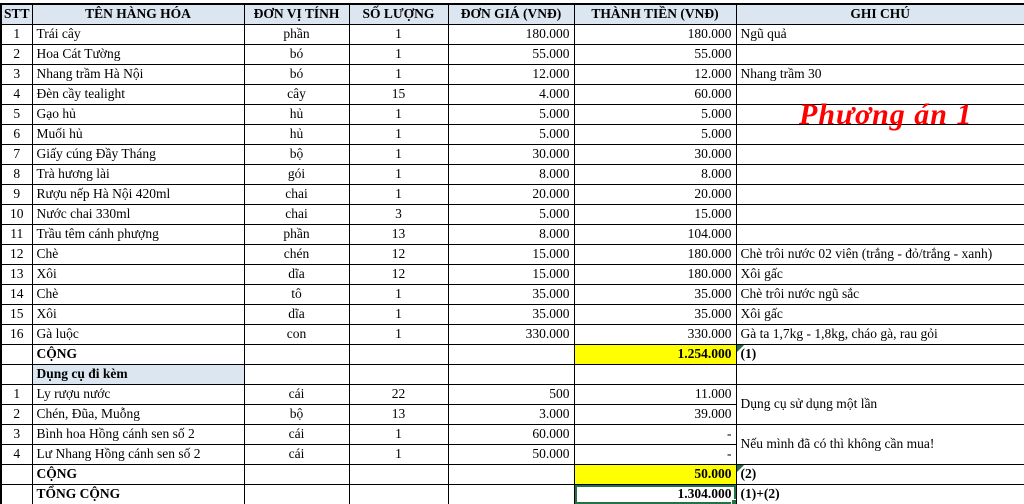 This screenshot has height=504, width=1024. Describe the element at coordinates (655, 354) in the screenshot. I see `sum-total-cell: 1.254.000` at that location.